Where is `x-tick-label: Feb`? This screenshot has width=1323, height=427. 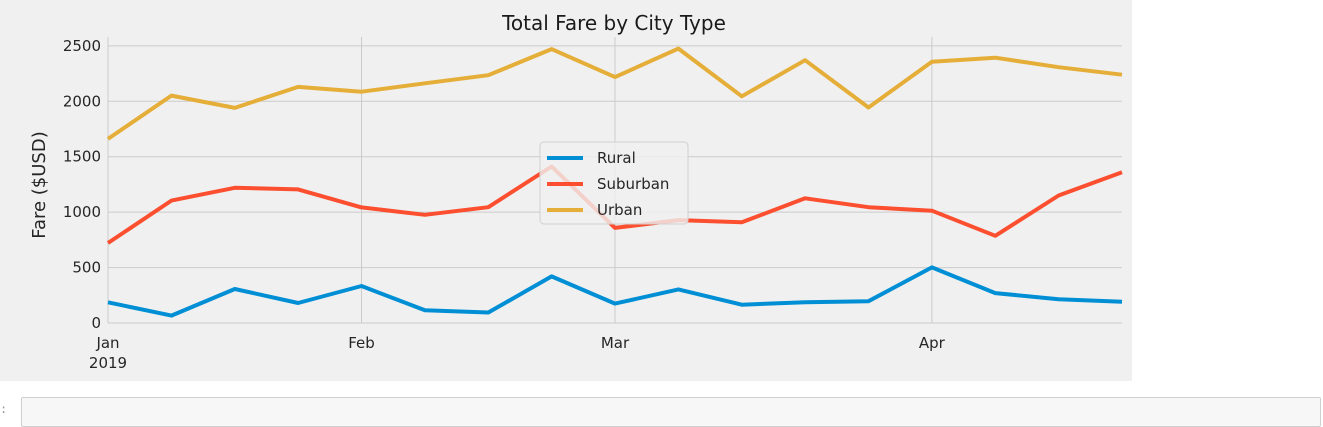
x-tick-label: Feb is located at coordinates (361, 343).